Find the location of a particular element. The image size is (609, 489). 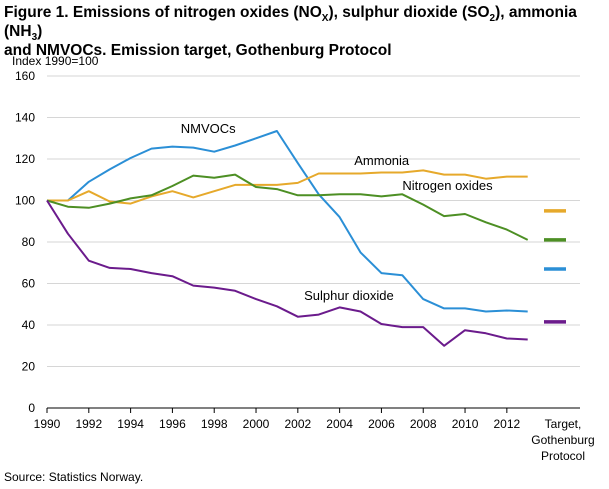

x-tick-label: 2000 is located at coordinates (256, 424).